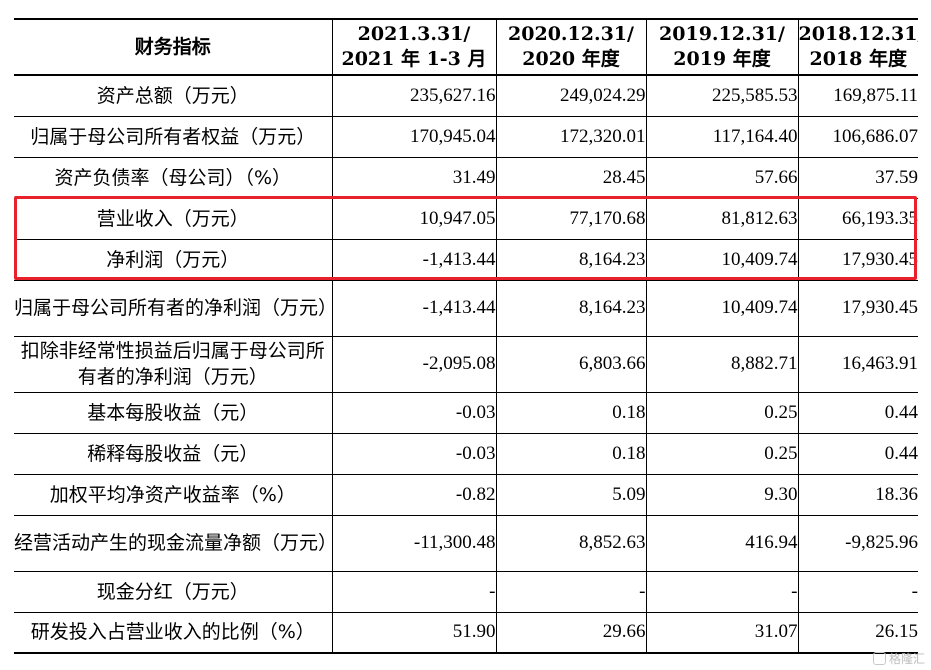 The image size is (931, 670). Describe the element at coordinates (721, 364) in the screenshot. I see `cell-value: 8,882.71` at that location.